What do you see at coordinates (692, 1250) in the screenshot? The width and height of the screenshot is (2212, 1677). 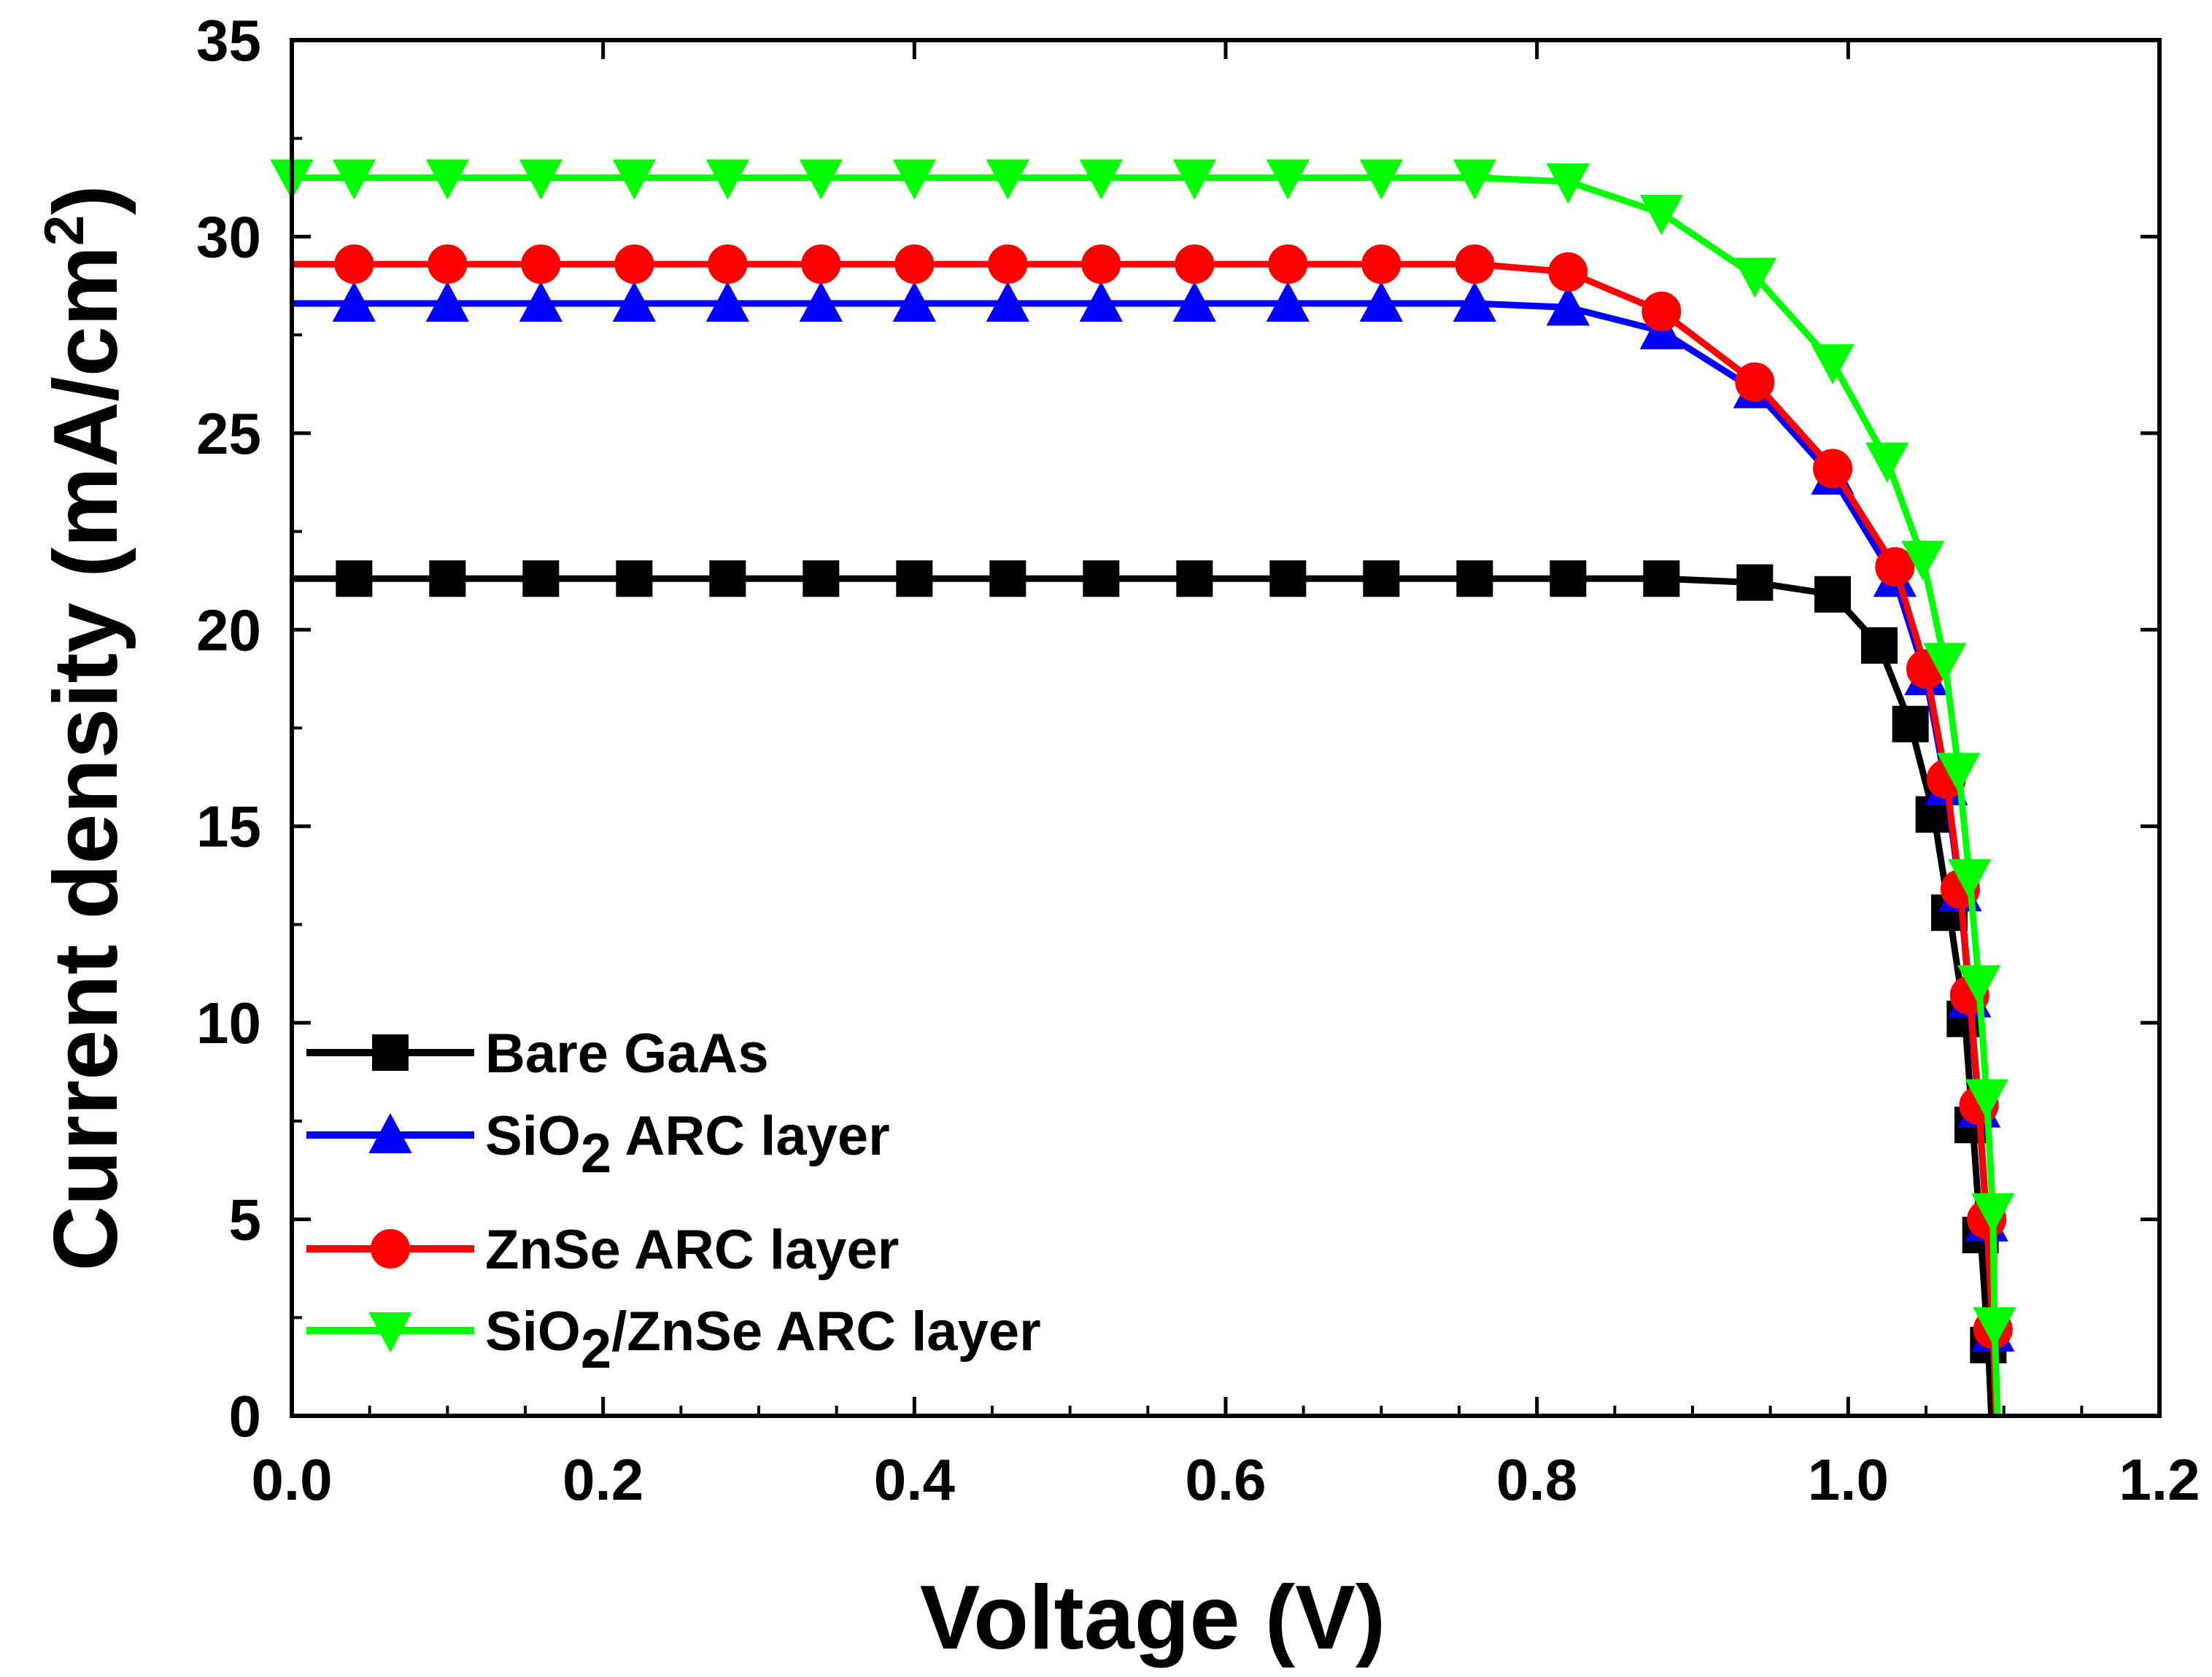 I see `legend-label: ZnSe ARC layer` at bounding box center [692, 1250].